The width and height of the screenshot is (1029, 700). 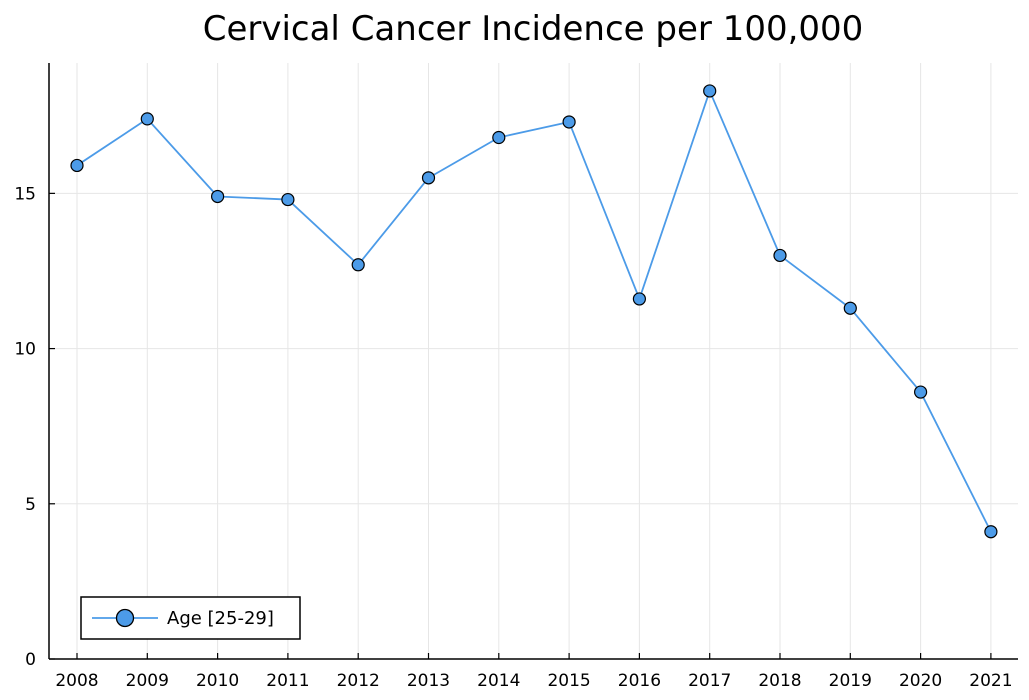 What do you see at coordinates (533, 29) in the screenshot?
I see `chart-title: Cervical Cancer Incidence per 100,000` at bounding box center [533, 29].